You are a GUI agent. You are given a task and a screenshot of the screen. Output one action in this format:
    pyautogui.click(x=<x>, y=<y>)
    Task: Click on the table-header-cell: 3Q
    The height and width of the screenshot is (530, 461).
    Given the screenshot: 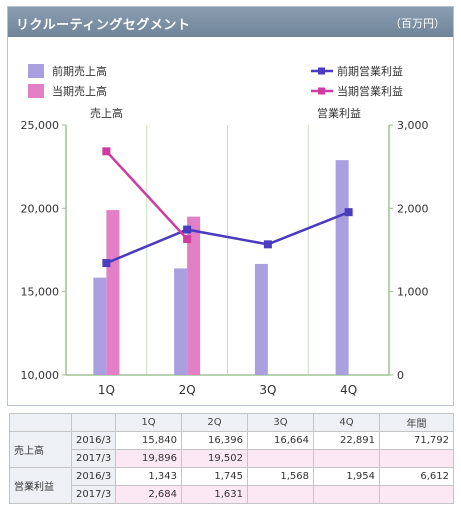 What is the action you would take?
    pyautogui.click(x=280, y=422)
    